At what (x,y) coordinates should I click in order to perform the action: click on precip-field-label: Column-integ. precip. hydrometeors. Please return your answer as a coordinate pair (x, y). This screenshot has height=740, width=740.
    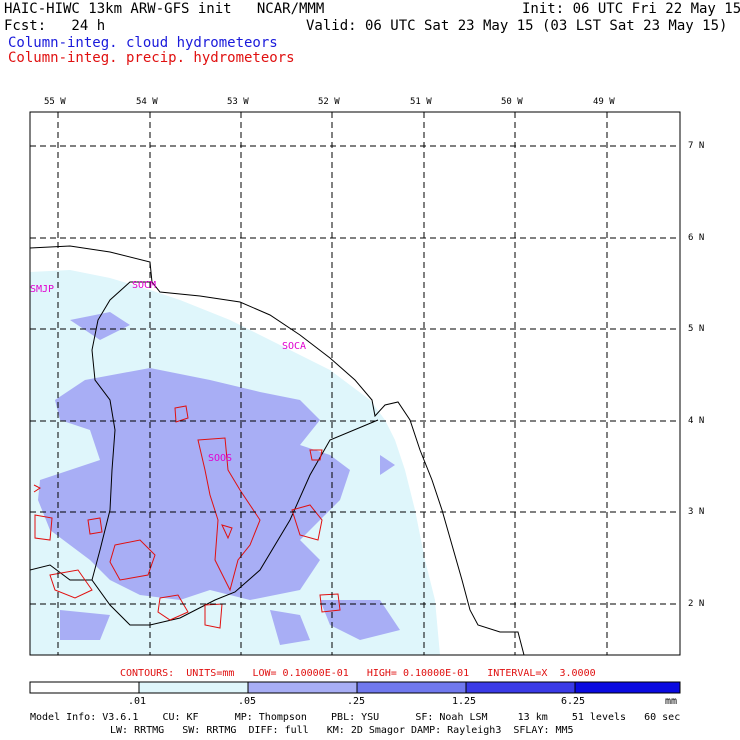
    Looking at the image, I should click on (151, 58).